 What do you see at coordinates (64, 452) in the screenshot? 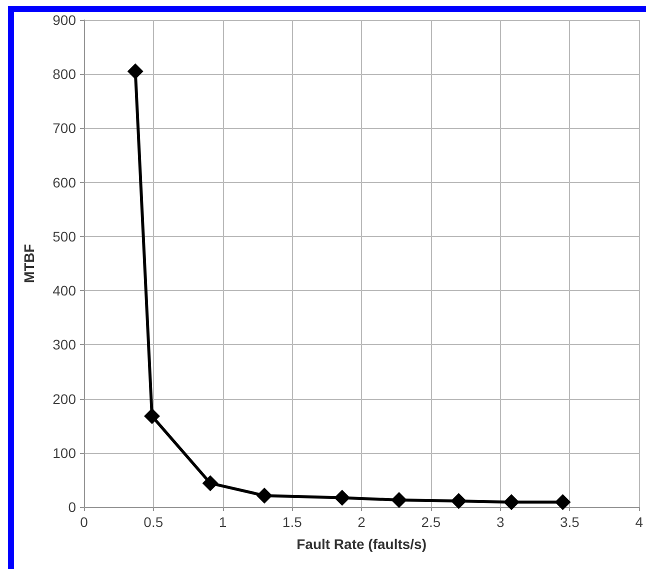
I see `y-tick-label: 100` at bounding box center [64, 452].